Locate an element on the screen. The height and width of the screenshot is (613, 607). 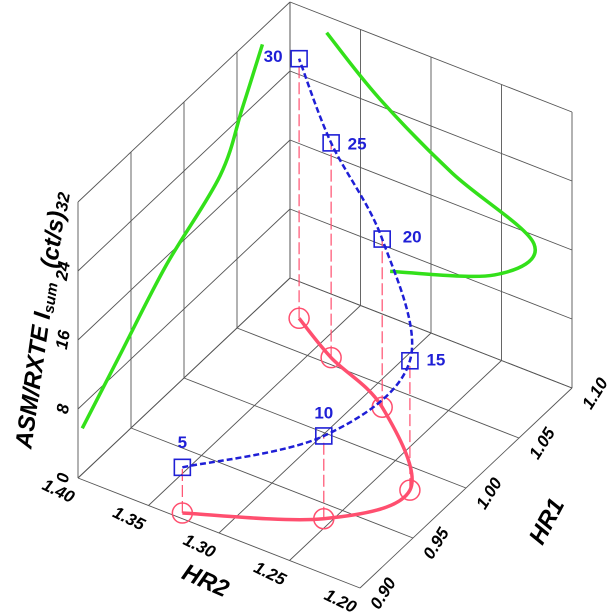
wall-projection-hr2 is located at coordinates (431, 155).